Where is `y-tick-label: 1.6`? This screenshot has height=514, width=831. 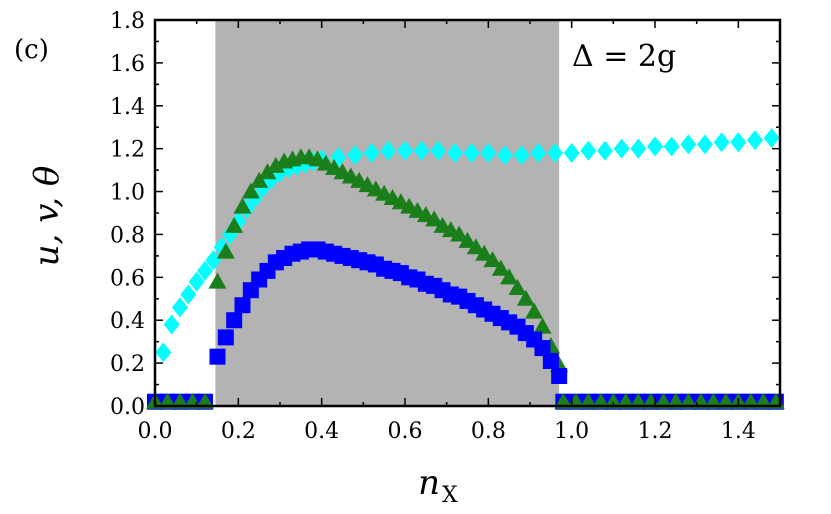
y-tick-label: 1.6 is located at coordinates (127, 64).